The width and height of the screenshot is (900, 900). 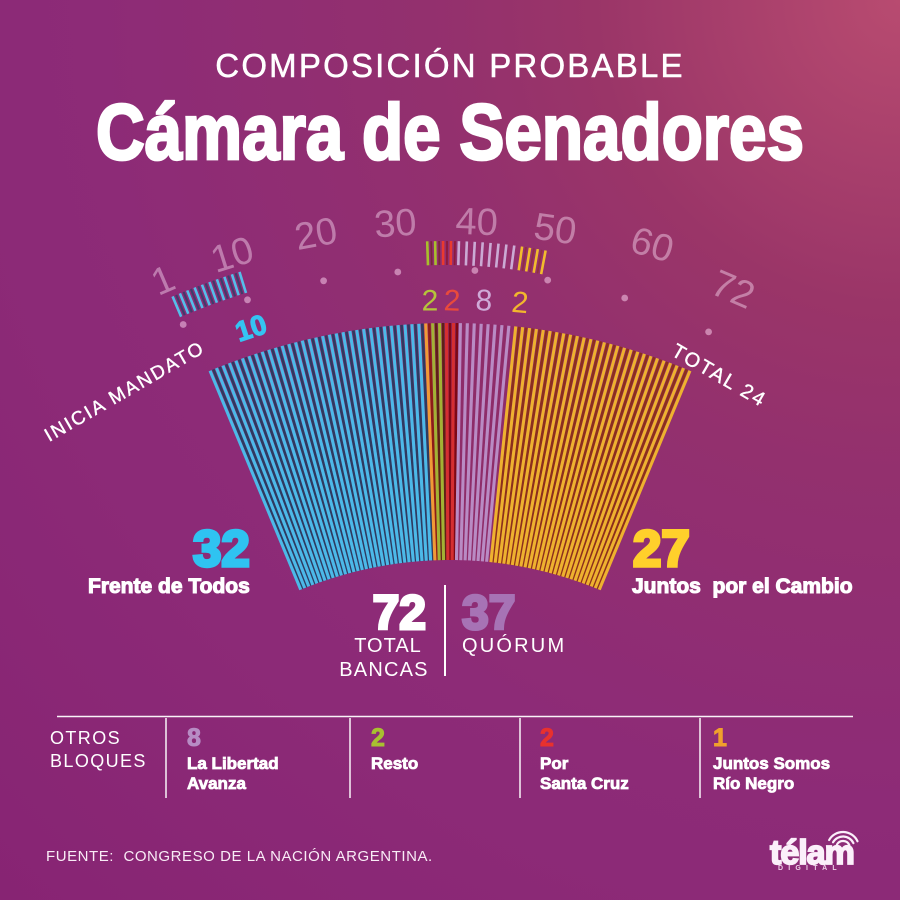 I want to click on svg-text: 37, so click(x=488, y=613).